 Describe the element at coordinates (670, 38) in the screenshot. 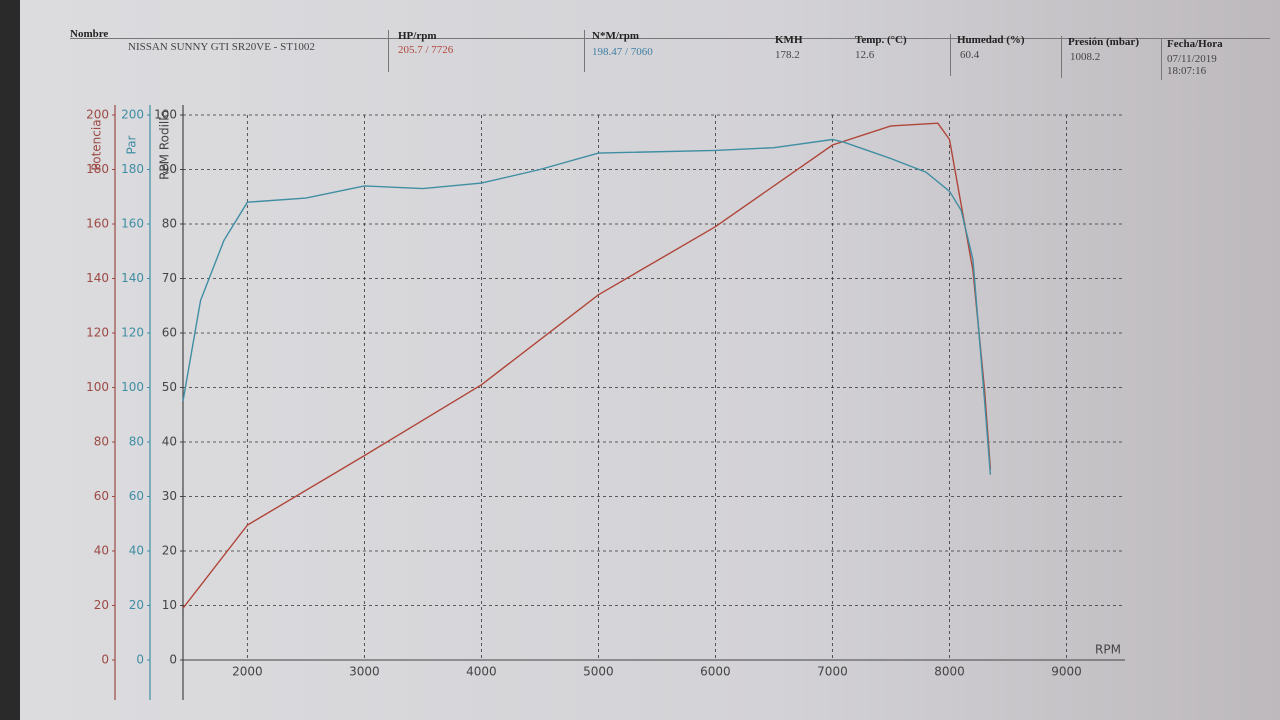

I see `header-rule` at that location.